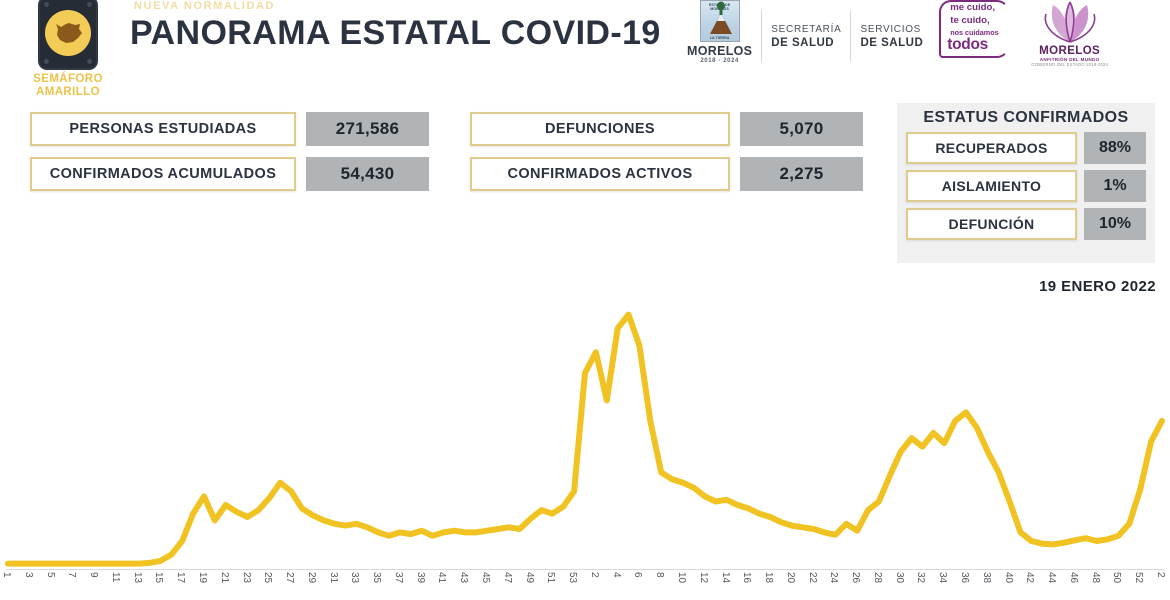  I want to click on x-tick-label: 32, so click(921, 578).